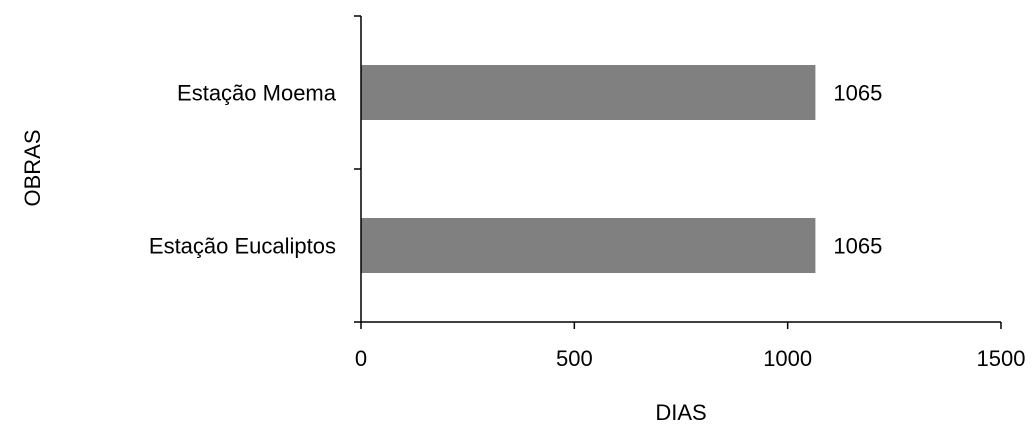 The height and width of the screenshot is (430, 1035). What do you see at coordinates (680, 412) in the screenshot?
I see `x-axis-title: DIAS` at bounding box center [680, 412].